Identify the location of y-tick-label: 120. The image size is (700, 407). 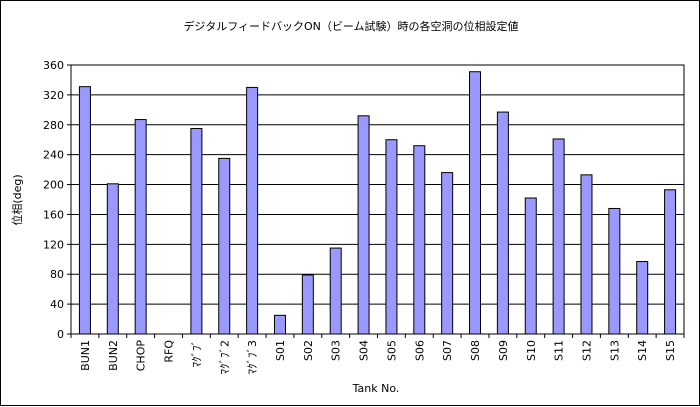
(53, 244).